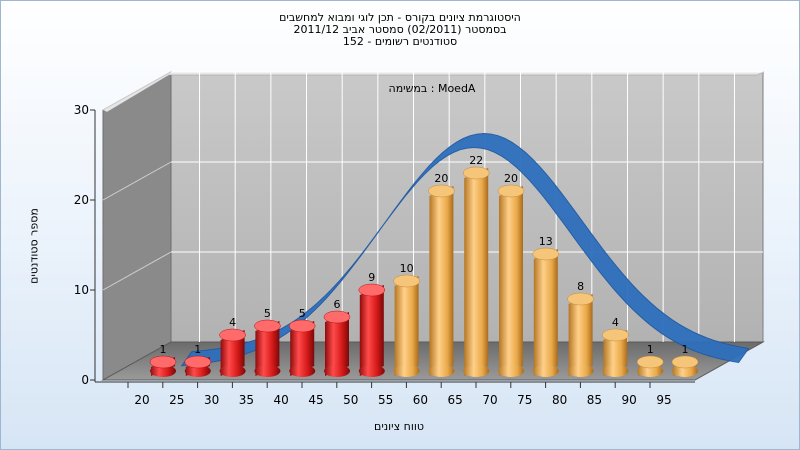  I want to click on bar-value-label: 6, so click(337, 304).